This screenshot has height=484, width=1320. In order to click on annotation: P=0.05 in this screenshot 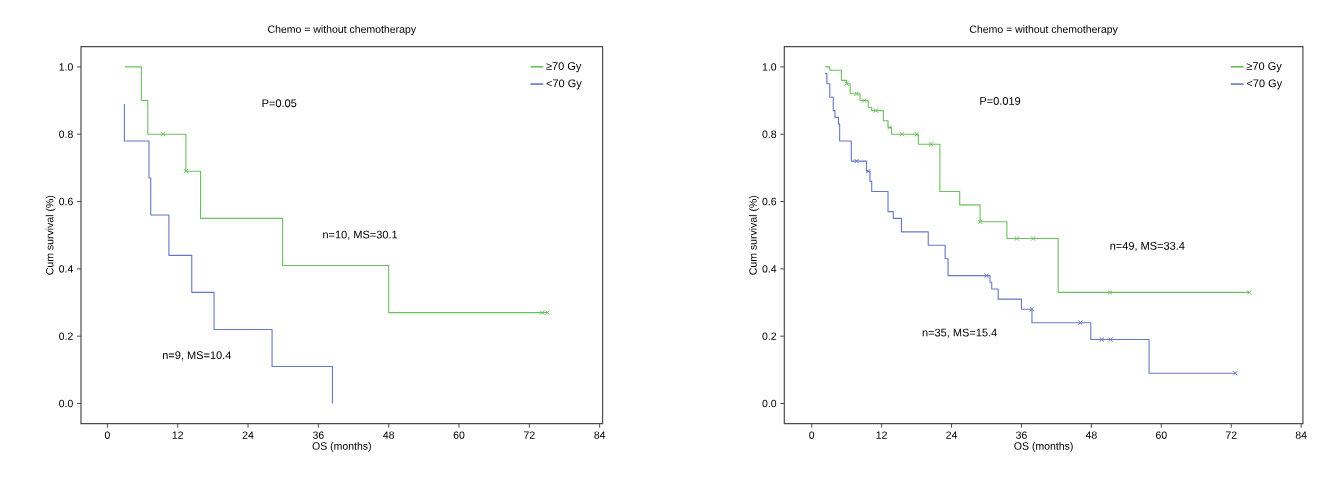, I will do `click(279, 103)`.